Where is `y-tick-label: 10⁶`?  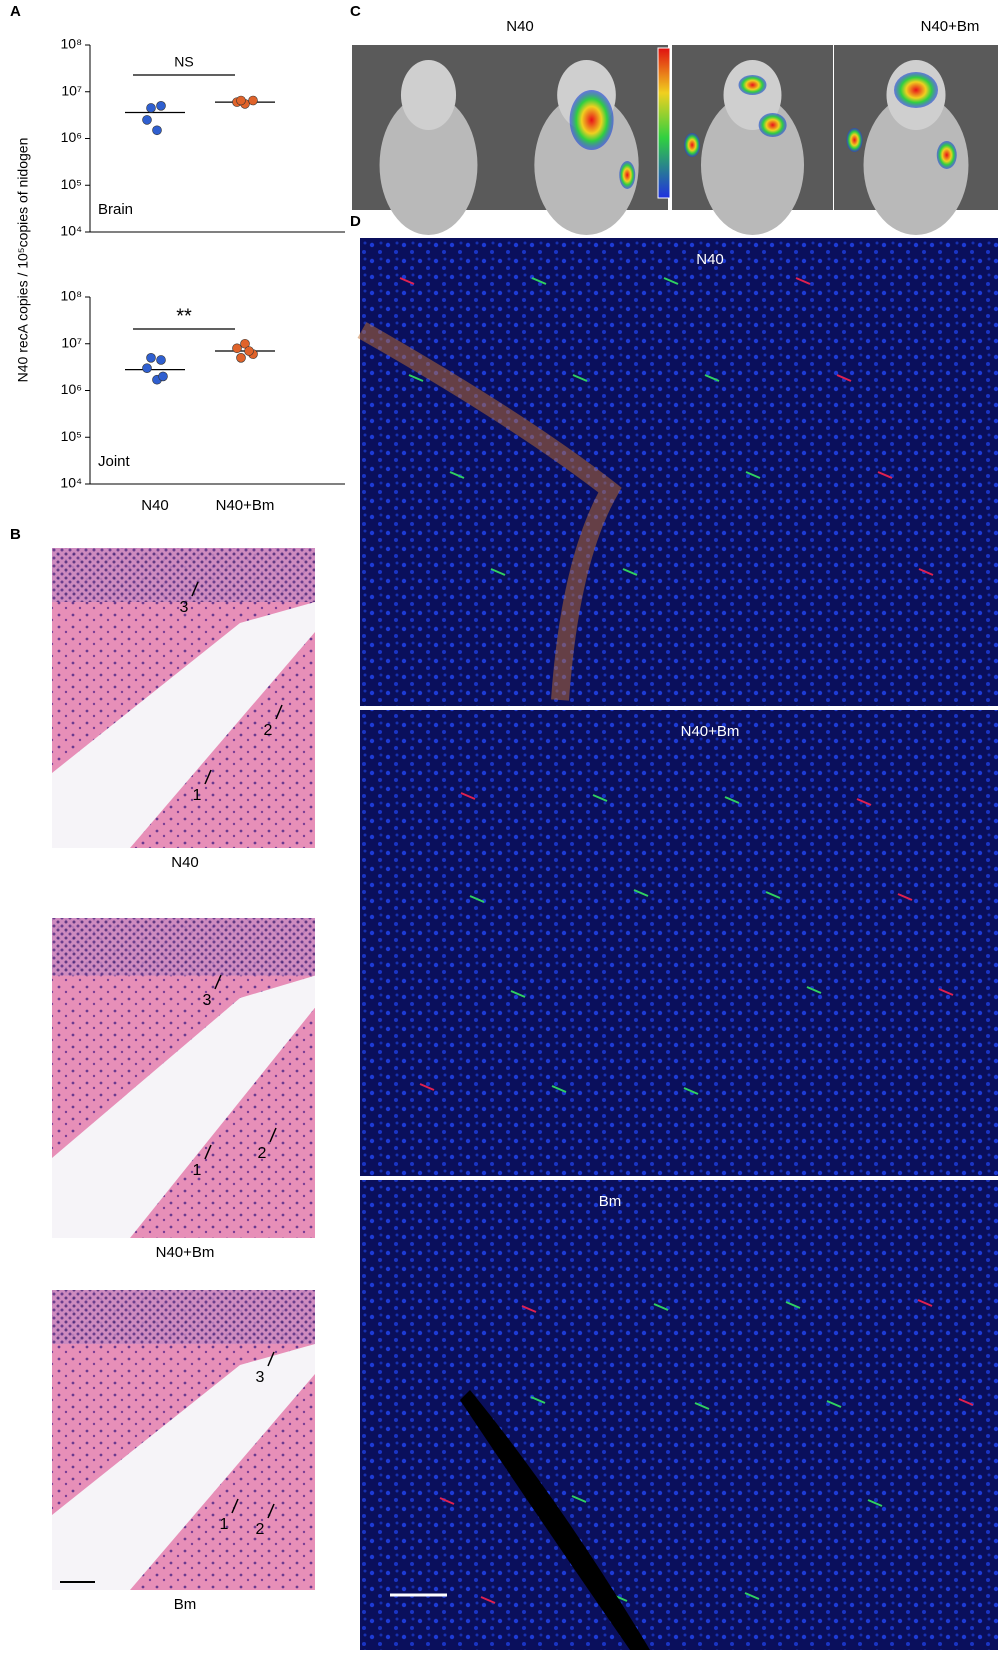 y-tick-label: 10⁶ is located at coordinates (71, 137).